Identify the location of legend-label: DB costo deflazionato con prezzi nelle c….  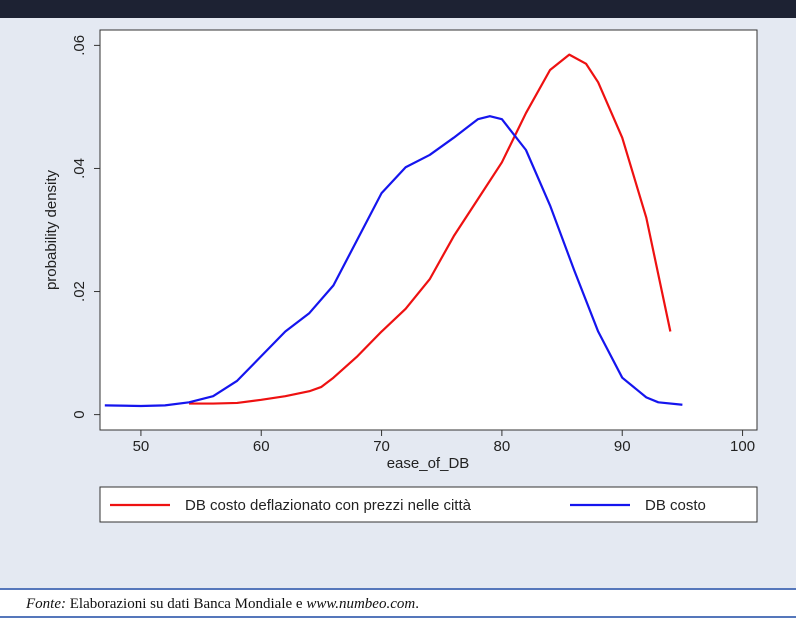
(328, 505).